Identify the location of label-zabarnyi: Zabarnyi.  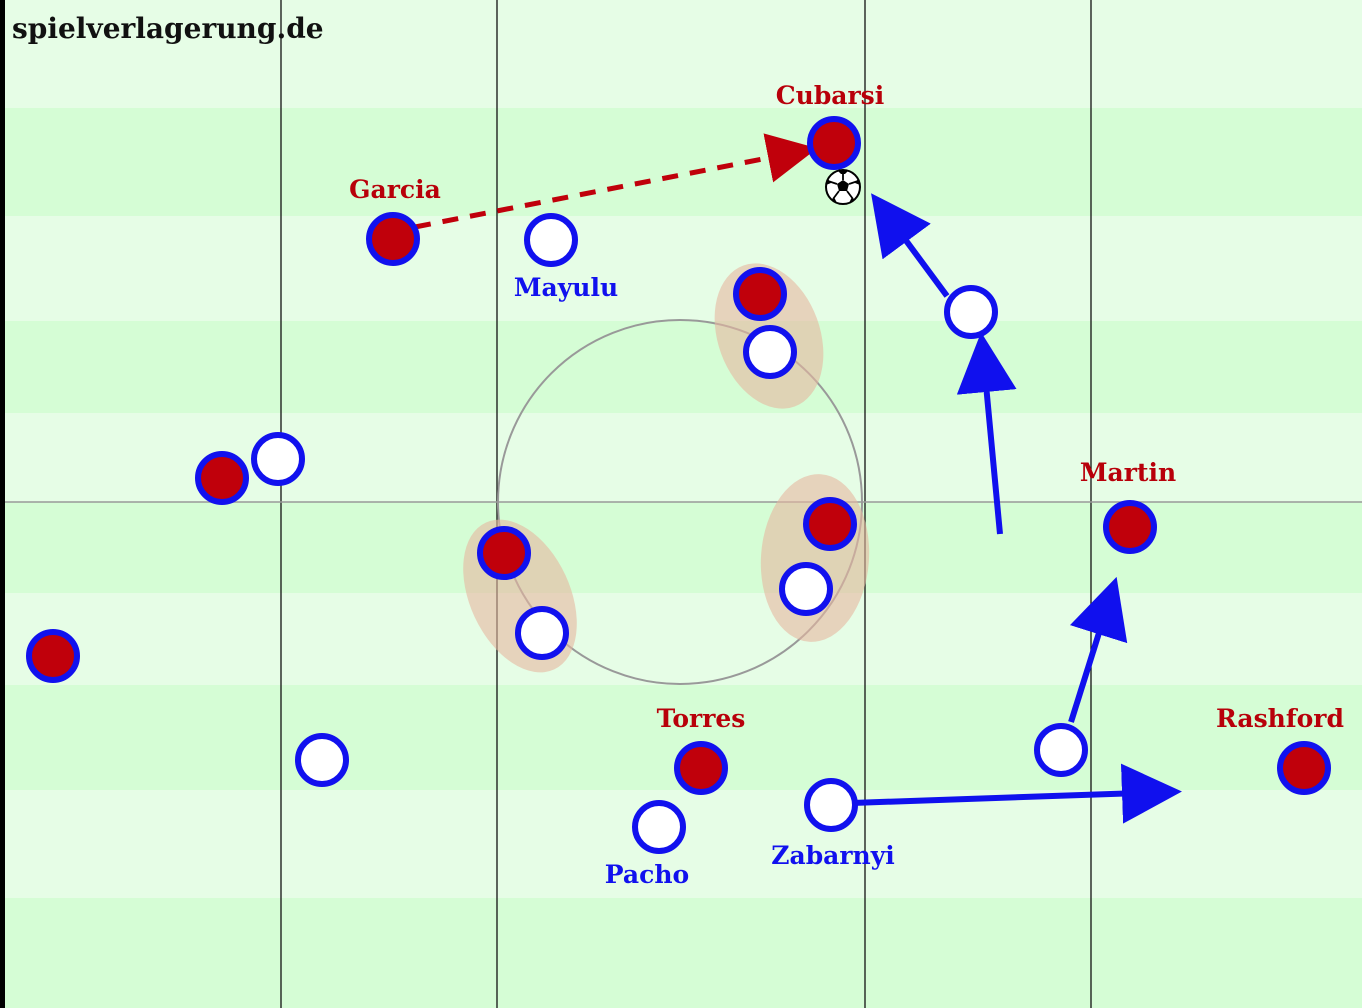
(833, 855).